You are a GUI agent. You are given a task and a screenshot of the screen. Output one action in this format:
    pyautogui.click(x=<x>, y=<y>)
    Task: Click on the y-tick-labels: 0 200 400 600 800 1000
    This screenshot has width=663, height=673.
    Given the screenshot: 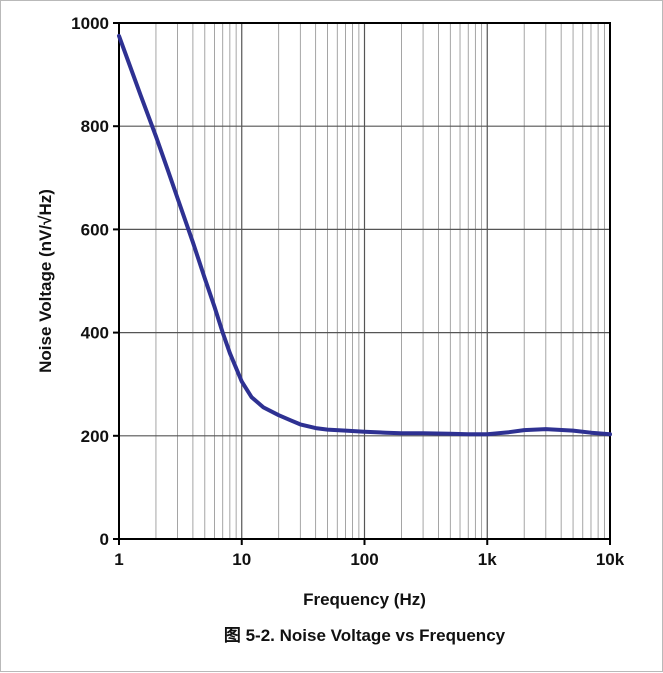 What is the action you would take?
    pyautogui.click(x=95, y=281)
    